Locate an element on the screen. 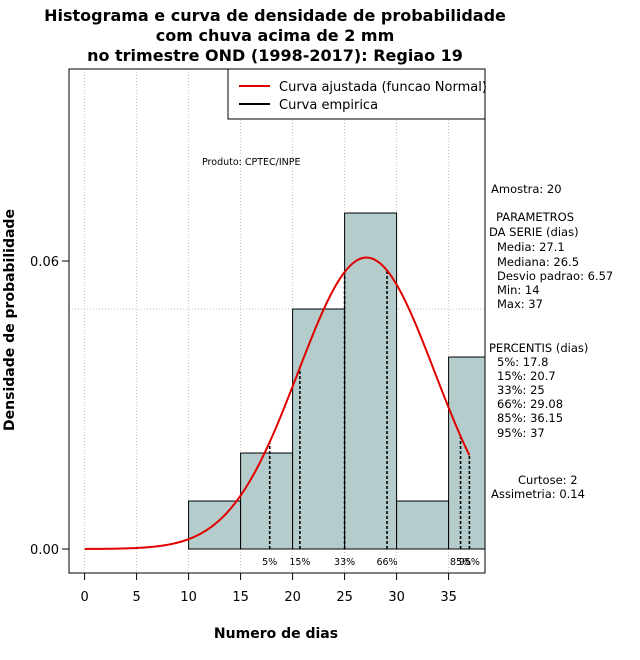 This screenshot has width=640, height=660. stat-p66: 66%: 29.08 is located at coordinates (530, 404).